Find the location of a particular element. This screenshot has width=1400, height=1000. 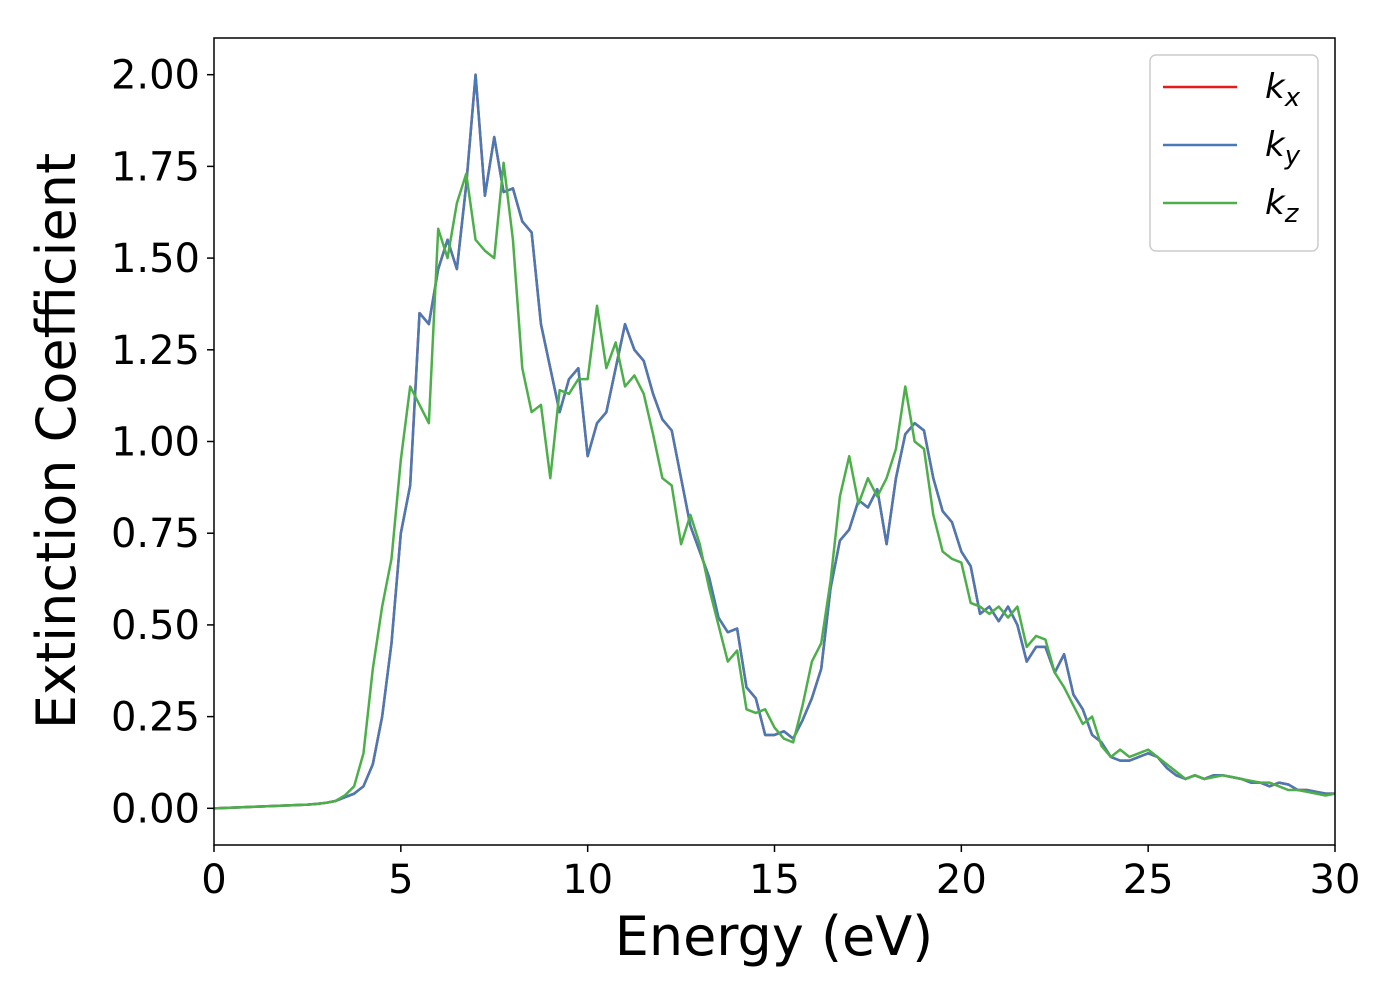

x-tick-label: 20 is located at coordinates (961, 880).